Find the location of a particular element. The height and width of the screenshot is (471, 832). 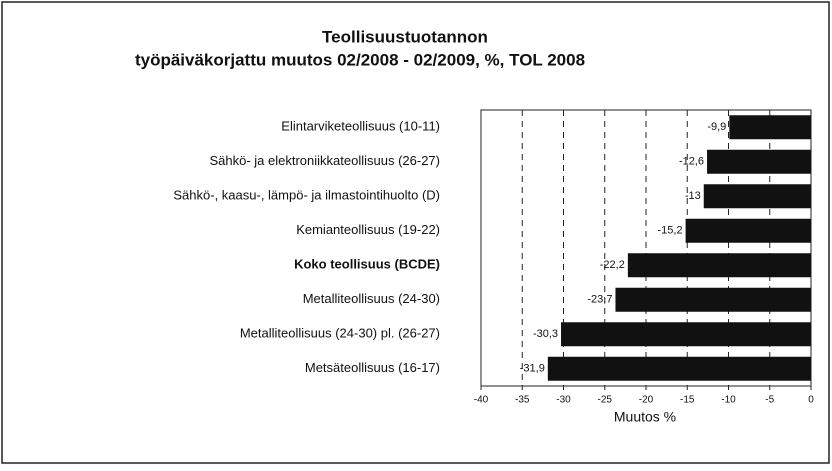

value-label: -22,2 is located at coordinates (612, 265).